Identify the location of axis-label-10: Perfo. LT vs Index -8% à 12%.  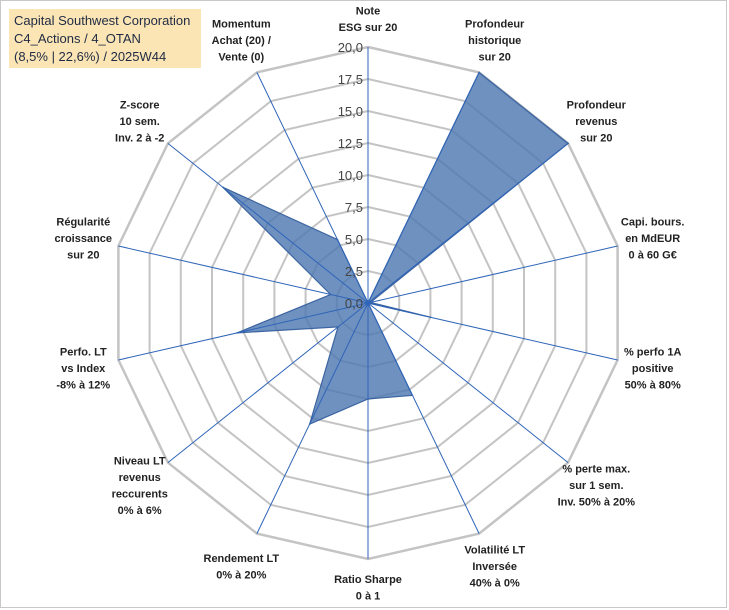
(83, 369).